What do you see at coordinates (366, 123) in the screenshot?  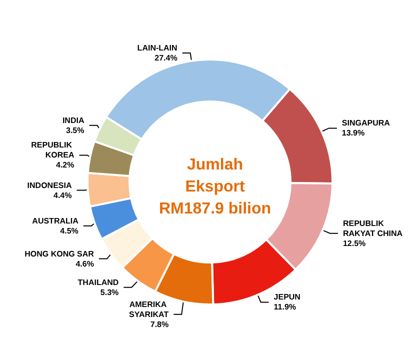 I see `slice-label: SINGAPURA` at bounding box center [366, 123].